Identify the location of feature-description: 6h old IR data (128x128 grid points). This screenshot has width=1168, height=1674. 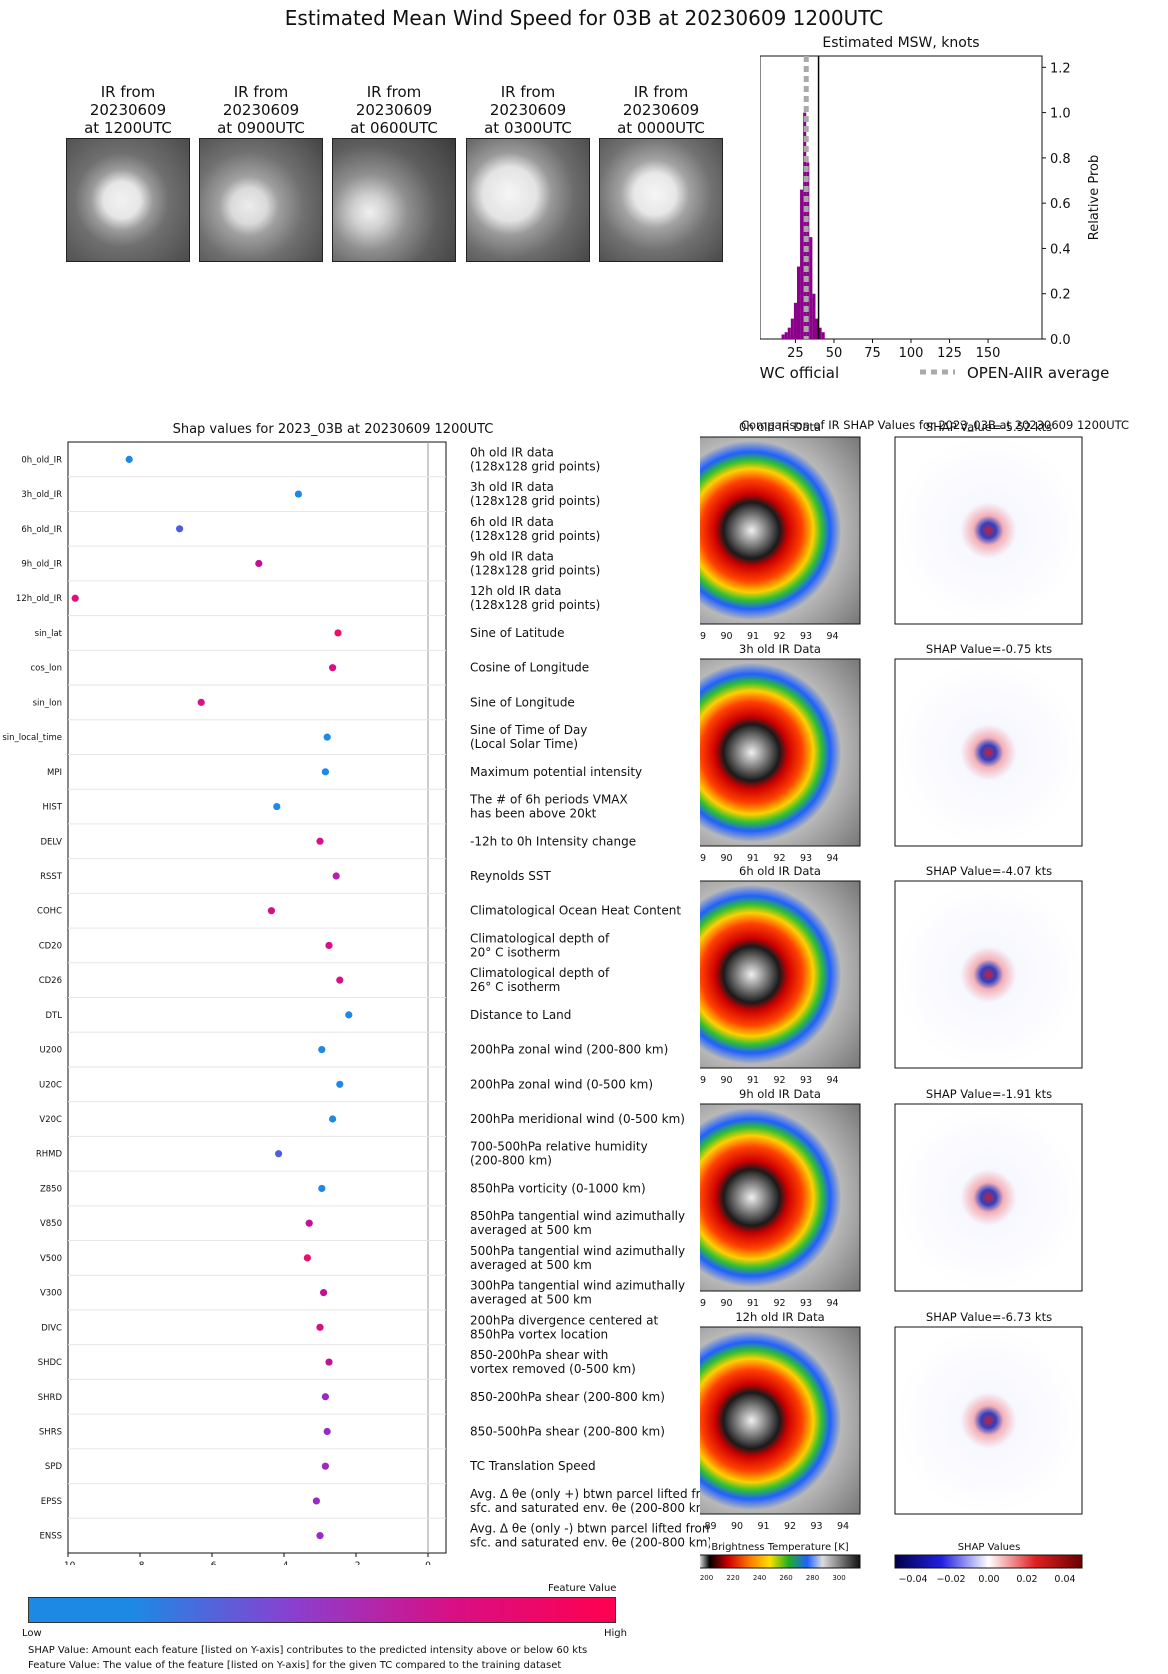
(535, 529).